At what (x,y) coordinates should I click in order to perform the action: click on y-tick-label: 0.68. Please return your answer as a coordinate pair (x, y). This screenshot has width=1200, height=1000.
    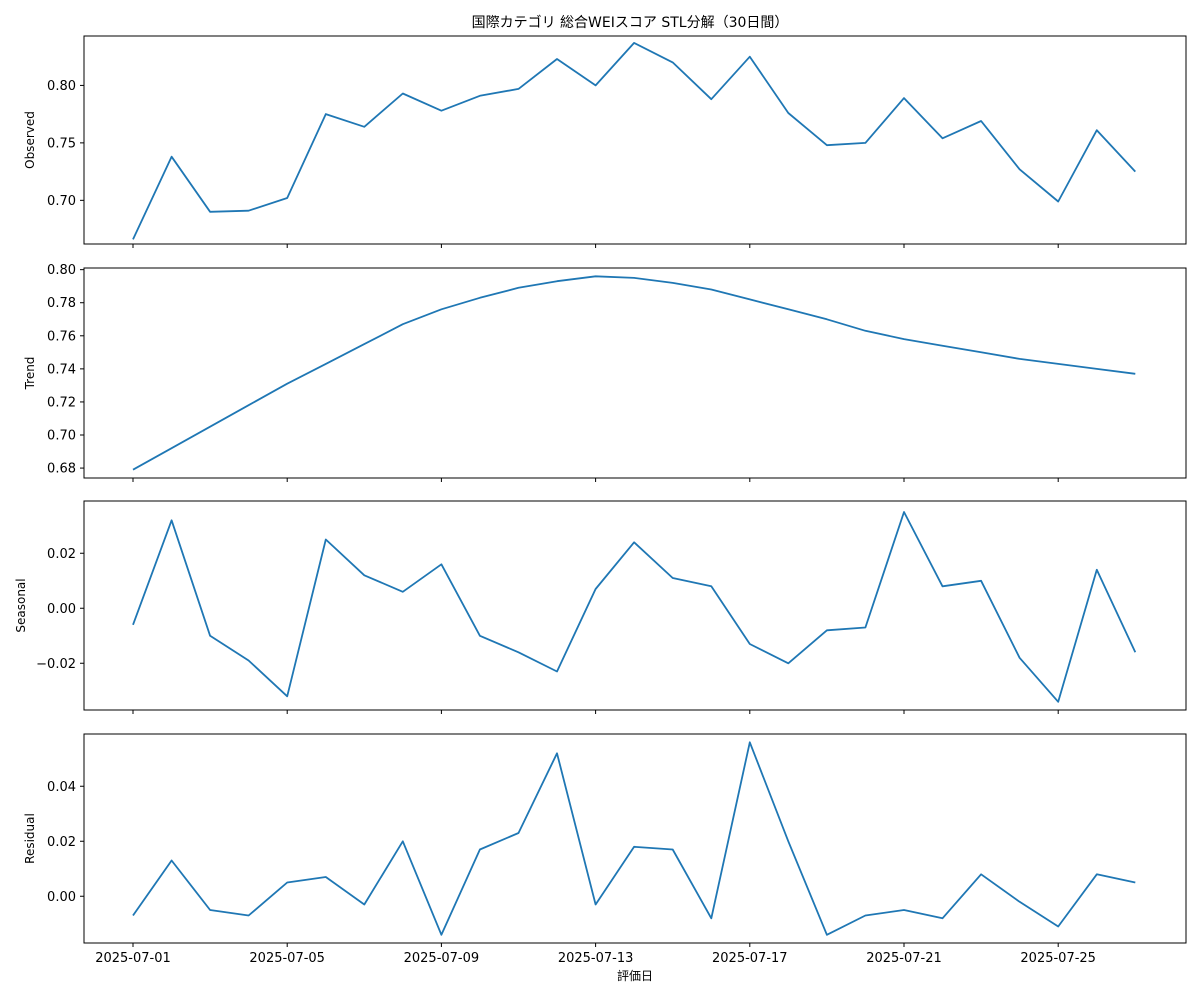
    Looking at the image, I should click on (61, 469).